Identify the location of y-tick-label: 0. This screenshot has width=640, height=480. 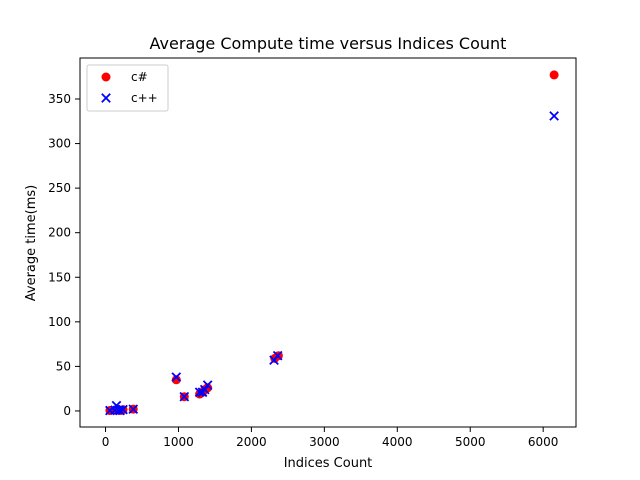
(67, 411).